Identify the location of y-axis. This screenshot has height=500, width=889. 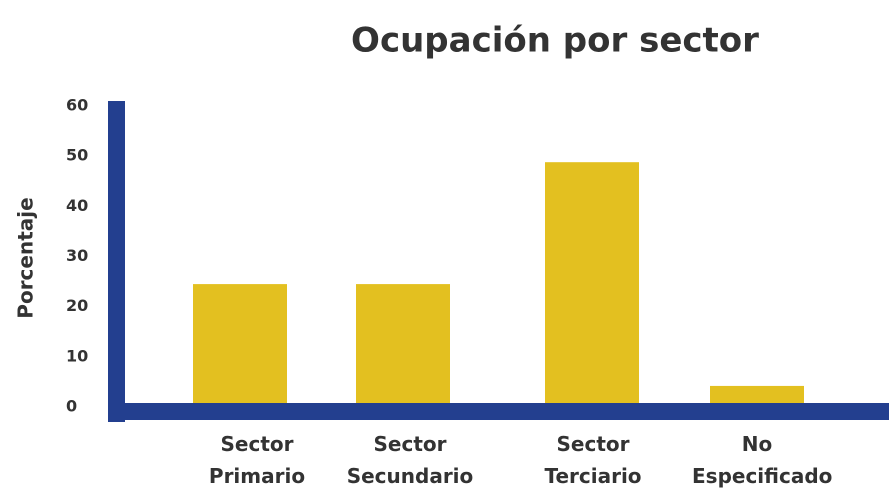
(116, 261).